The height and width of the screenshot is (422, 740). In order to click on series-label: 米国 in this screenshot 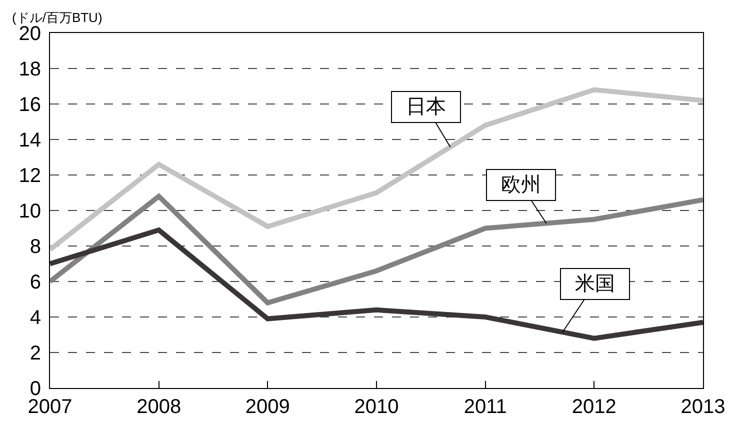, I will do `click(595, 284)`.